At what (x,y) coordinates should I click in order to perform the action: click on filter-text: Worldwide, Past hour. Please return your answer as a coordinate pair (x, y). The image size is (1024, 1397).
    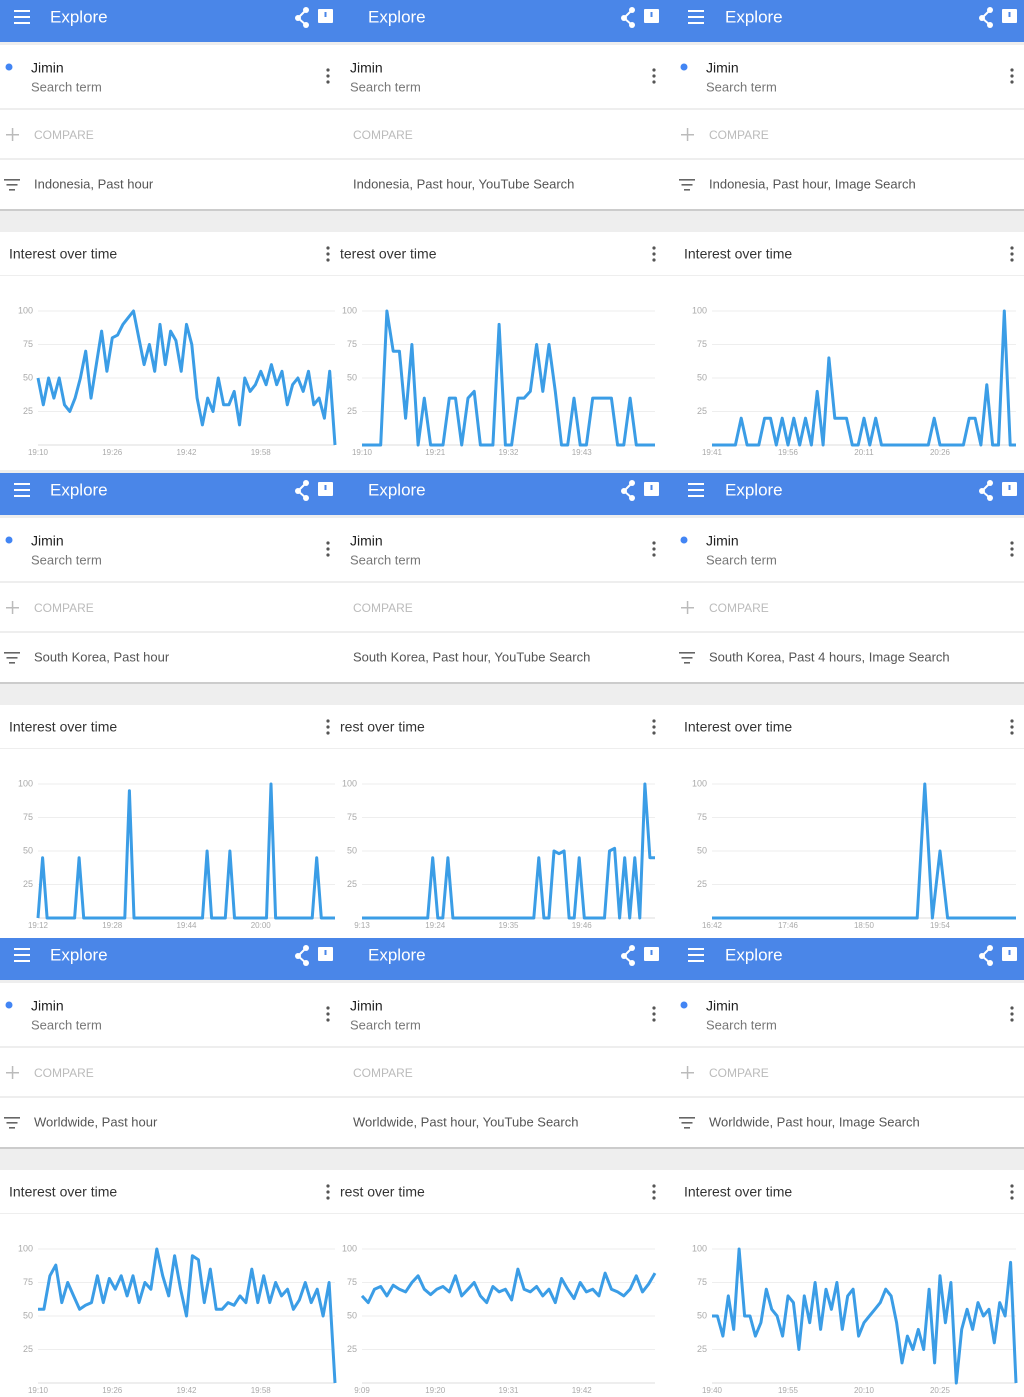
    Looking at the image, I should click on (96, 1121).